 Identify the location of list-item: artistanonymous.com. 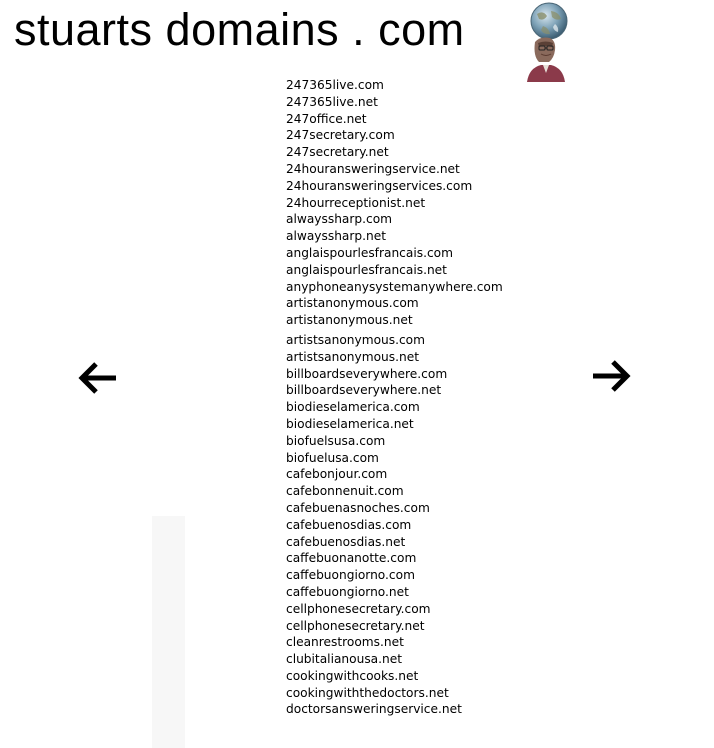
(394, 303).